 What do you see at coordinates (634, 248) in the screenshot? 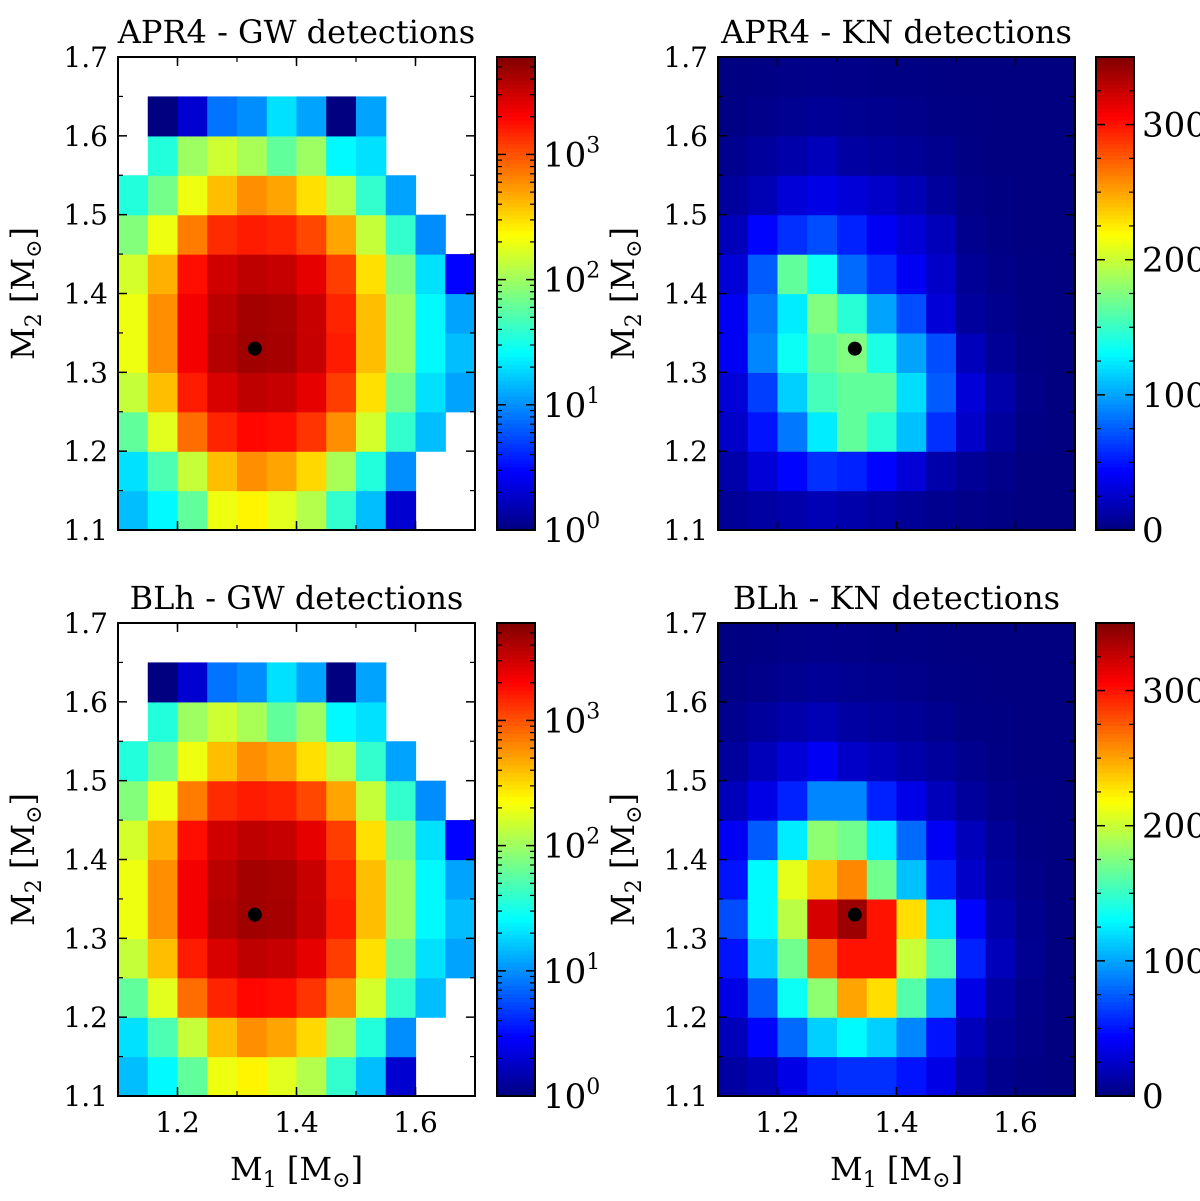
I see `y-axis-label-sun-symbol: ⊙` at bounding box center [634, 248].